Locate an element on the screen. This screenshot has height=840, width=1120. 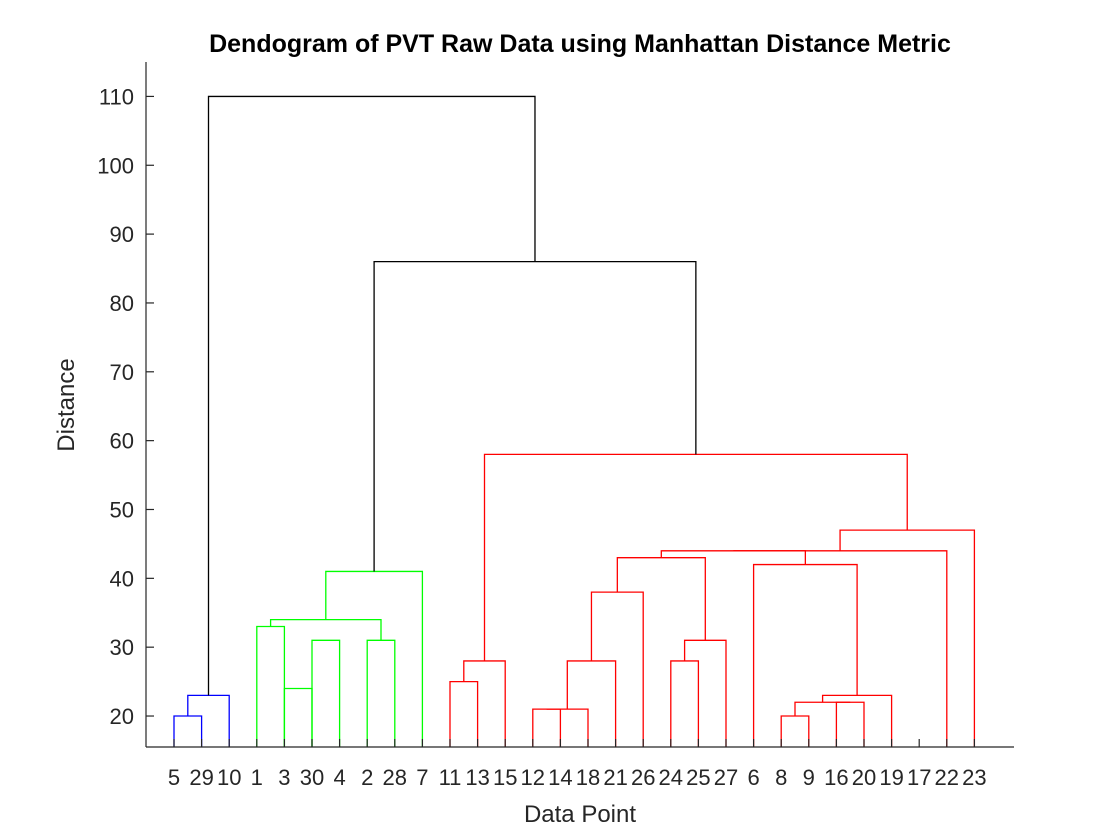
y-tick-label: 50 is located at coordinates (122, 509).